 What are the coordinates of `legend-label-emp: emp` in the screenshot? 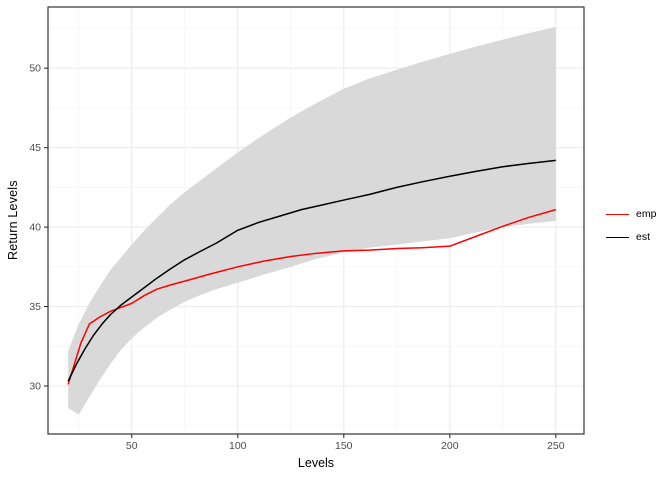 It's located at (646, 214).